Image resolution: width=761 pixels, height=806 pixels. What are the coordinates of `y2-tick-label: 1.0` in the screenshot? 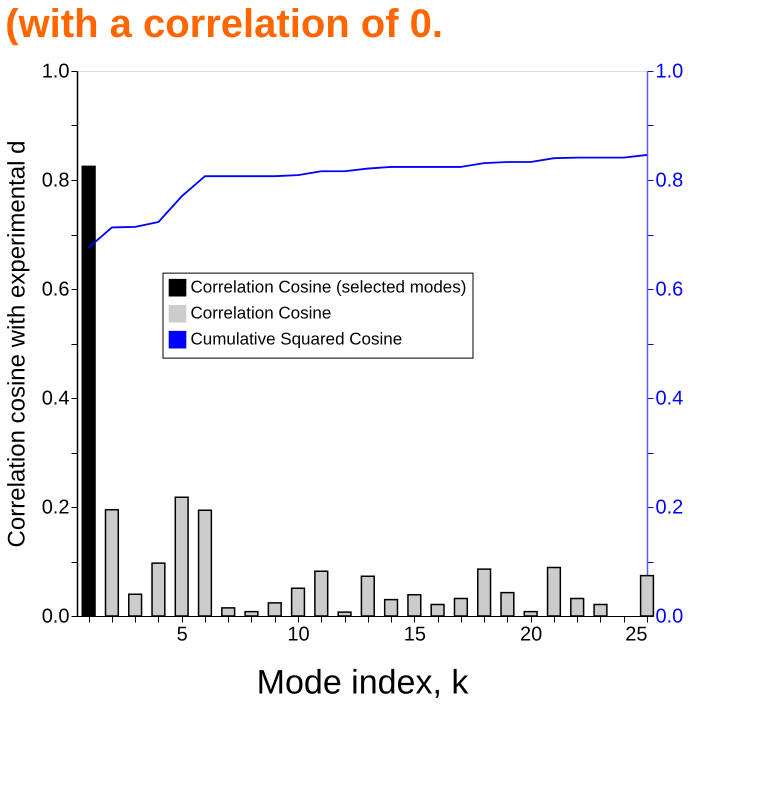 It's located at (670, 71).